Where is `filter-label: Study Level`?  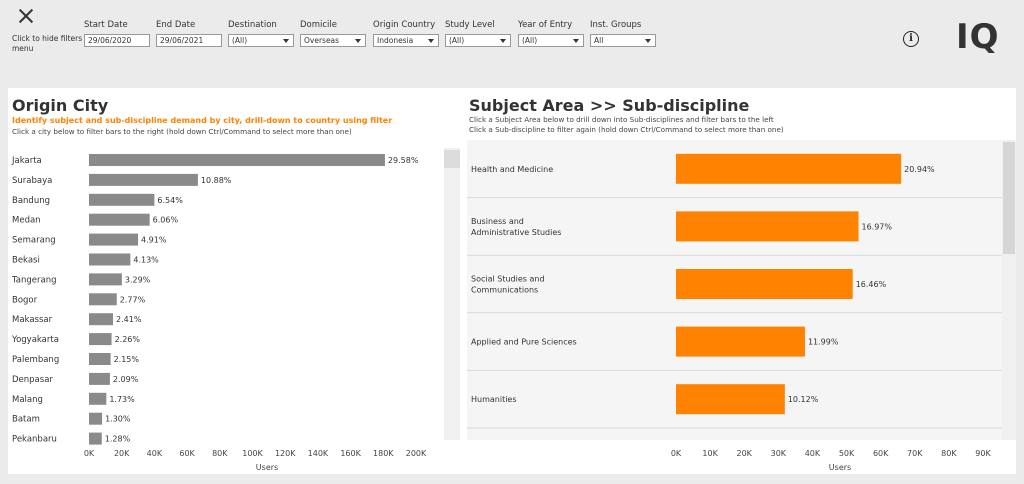 filter-label: Study Level is located at coordinates (470, 25).